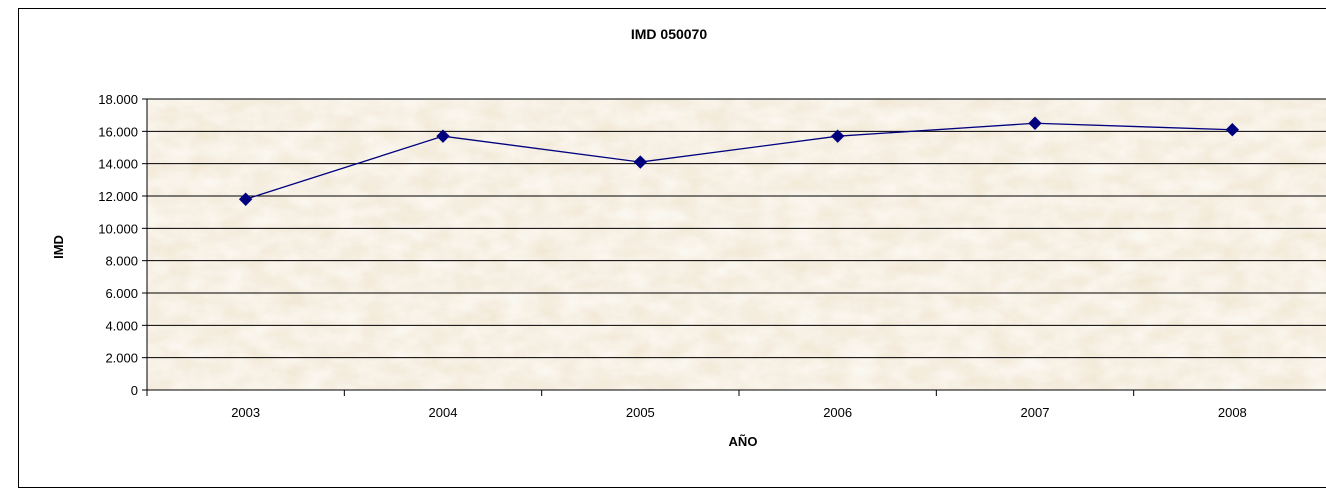 The width and height of the screenshot is (1326, 491). Describe the element at coordinates (118, 228) in the screenshot. I see `y-tick-label: 10.000` at that location.